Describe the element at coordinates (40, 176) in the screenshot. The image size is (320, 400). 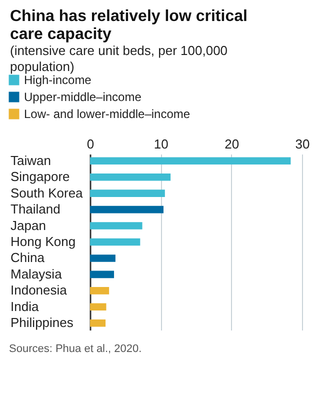
I see `y-tick-label: Singapore` at that location.